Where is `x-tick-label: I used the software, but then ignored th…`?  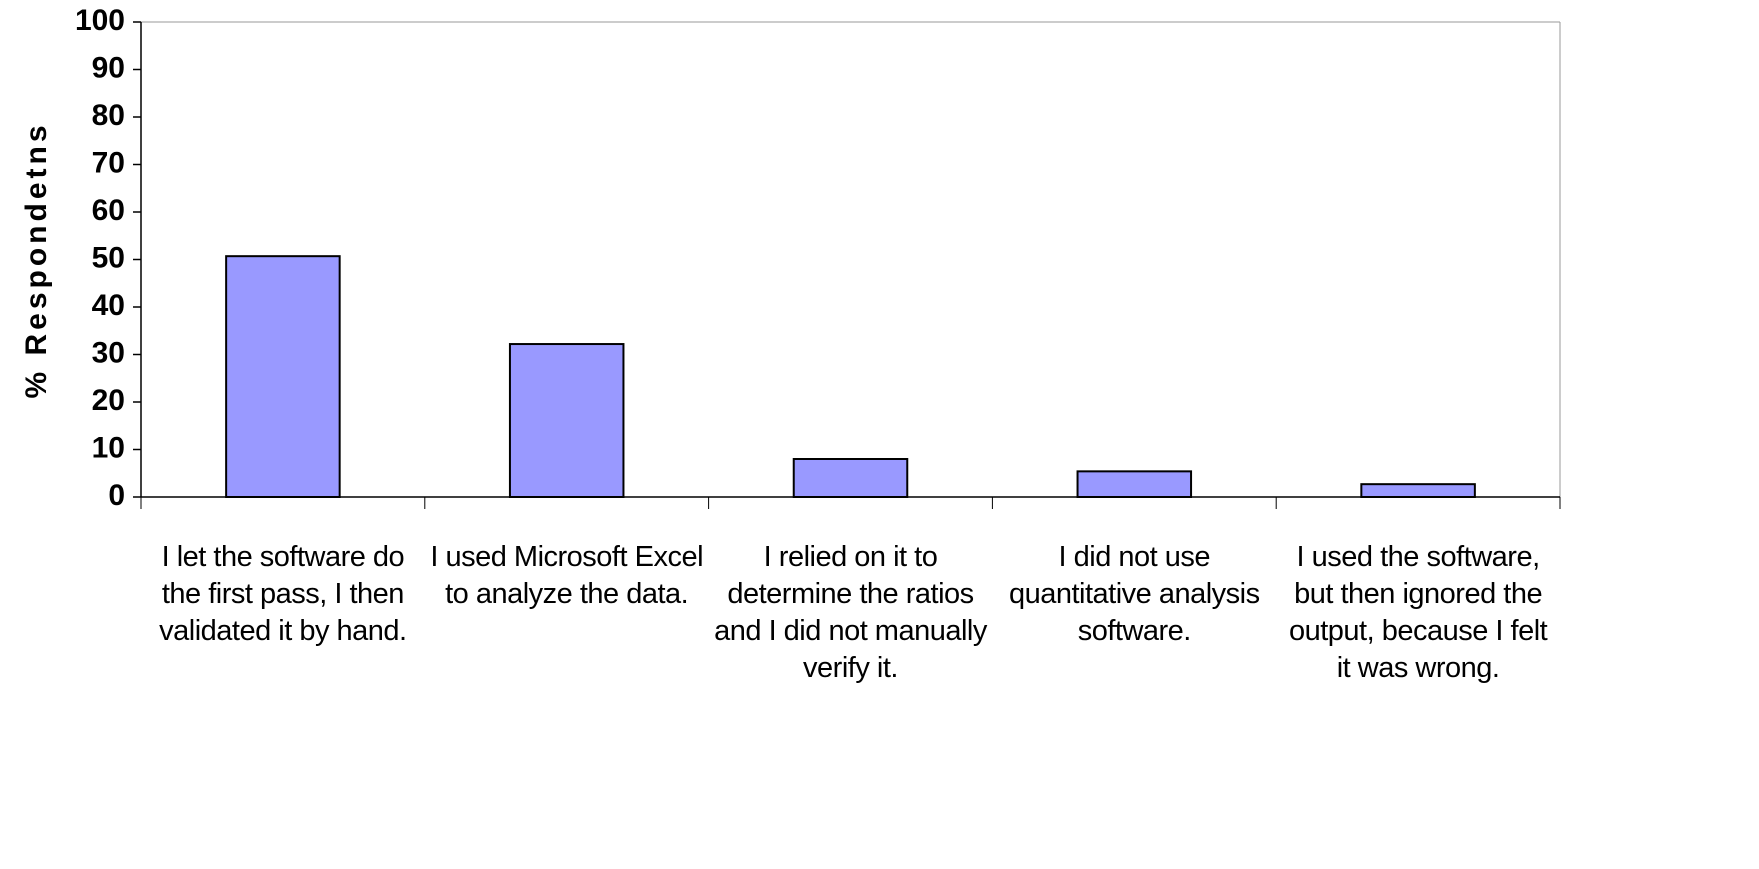 x-tick-label: I used the software, but then ignored th… is located at coordinates (1418, 612).